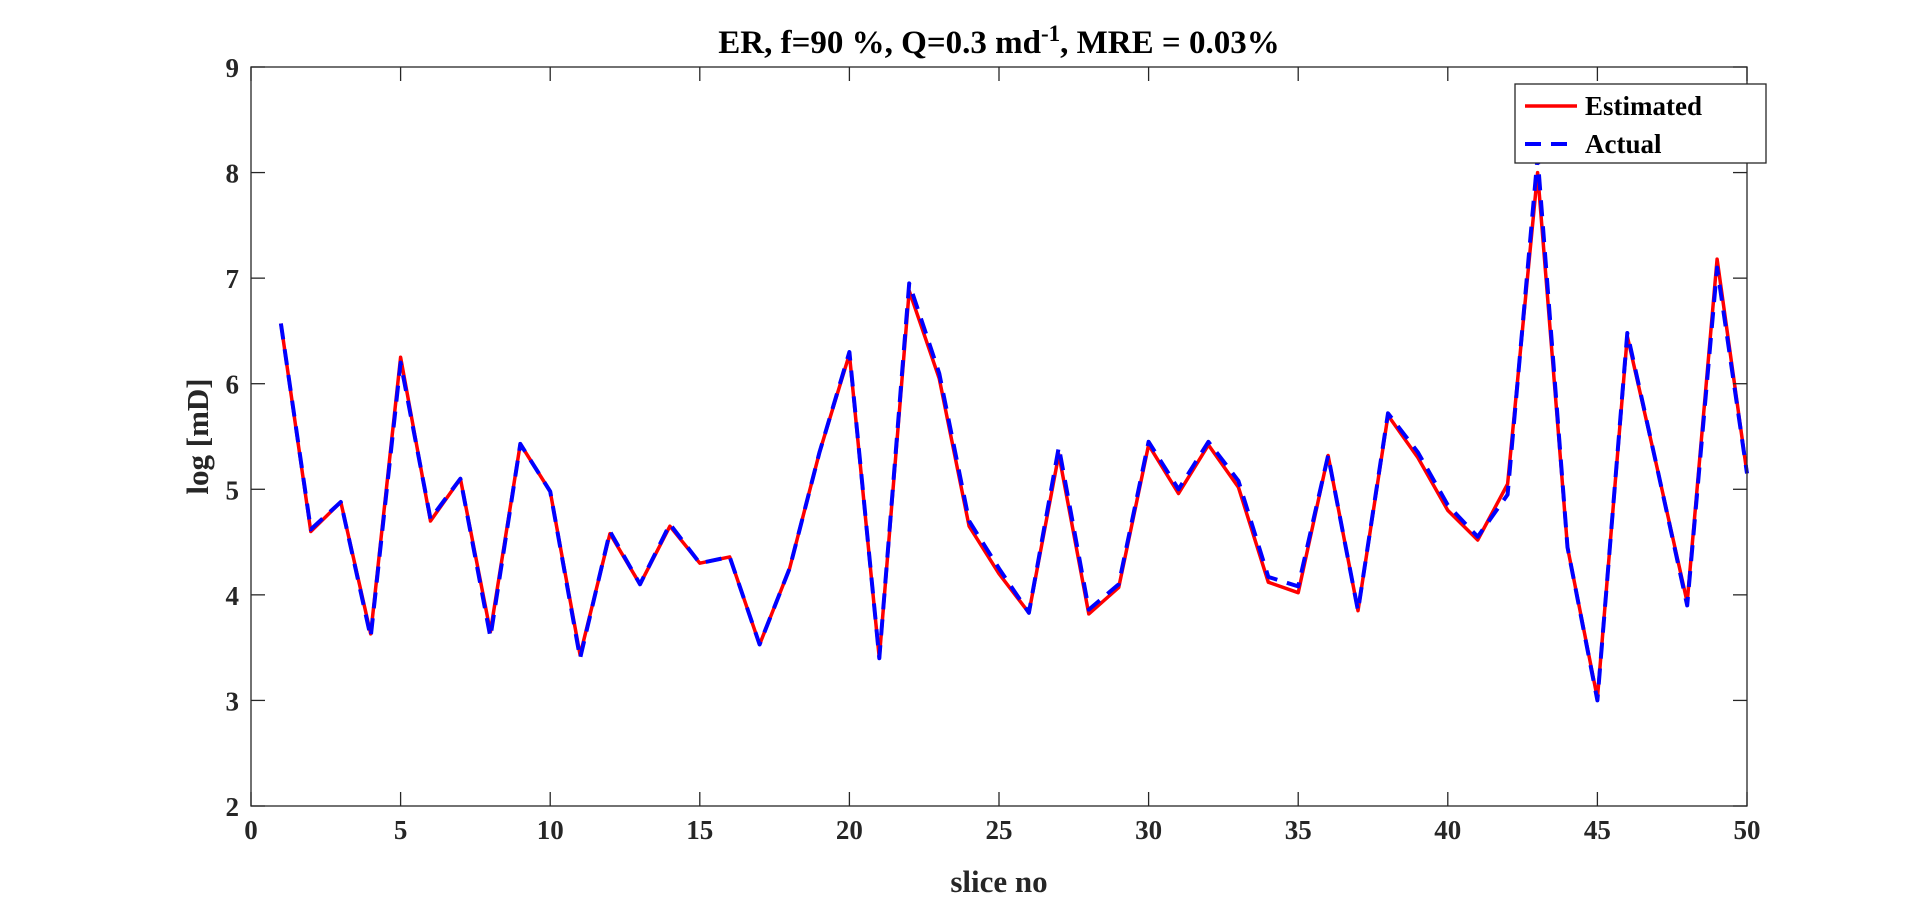  I want to click on y-tick-label: 9, so click(233, 68).